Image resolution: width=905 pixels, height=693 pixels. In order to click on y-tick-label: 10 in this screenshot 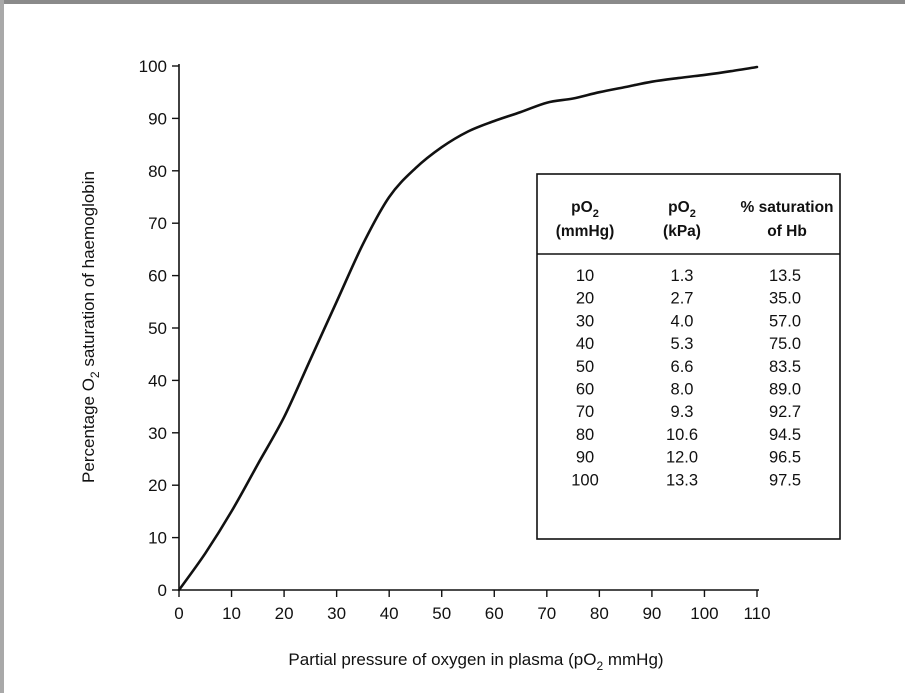, I will do `click(157, 538)`.